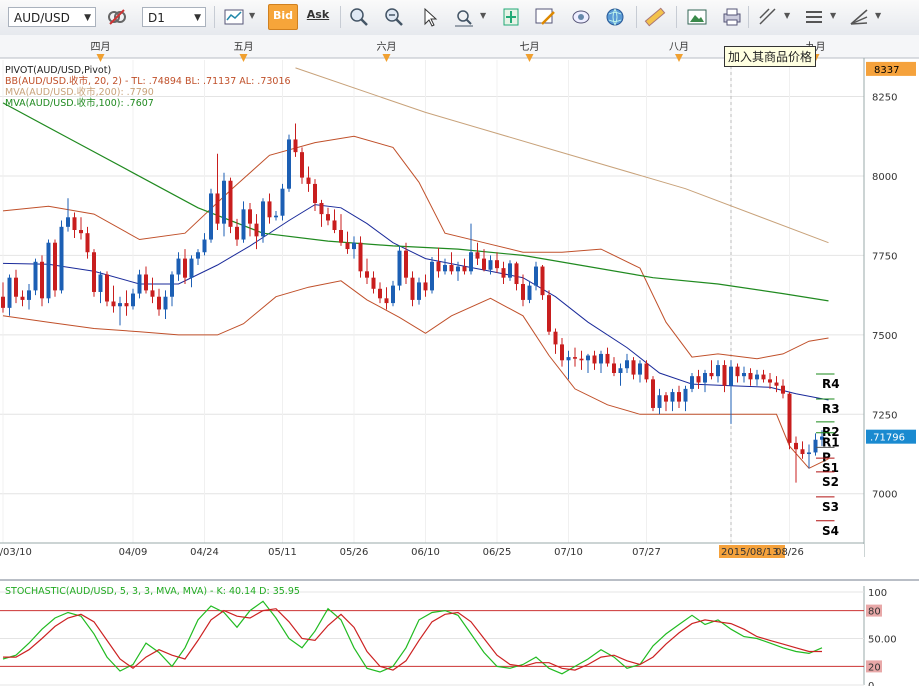 Image resolution: width=919 pixels, height=686 pixels. Describe the element at coordinates (174, 17) in the screenshot. I see `timeframe-select: D1 ▼` at that location.